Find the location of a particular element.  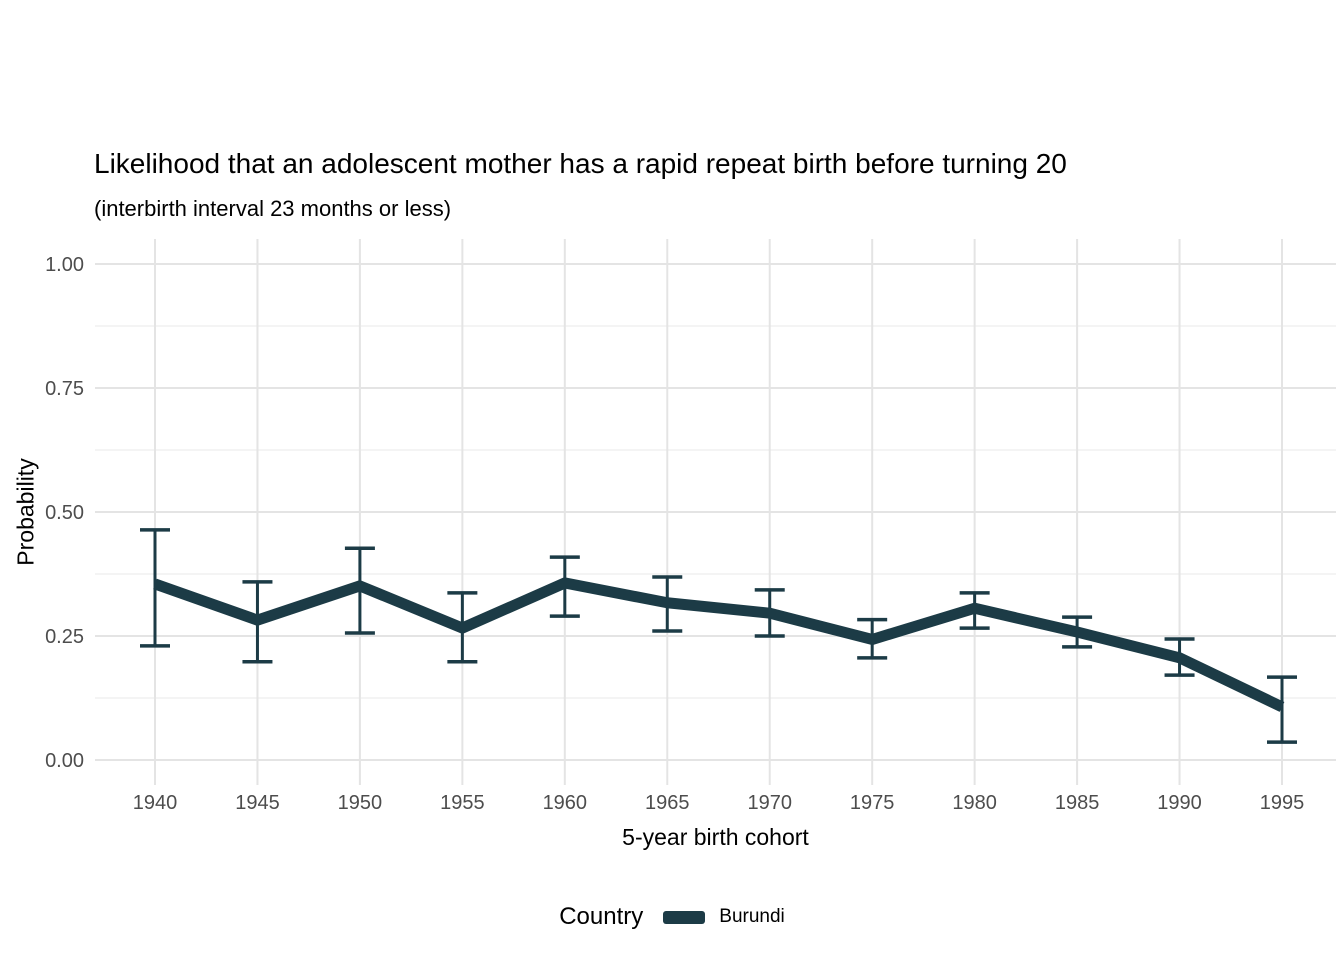

errorbar-1995 is located at coordinates (1282, 709).